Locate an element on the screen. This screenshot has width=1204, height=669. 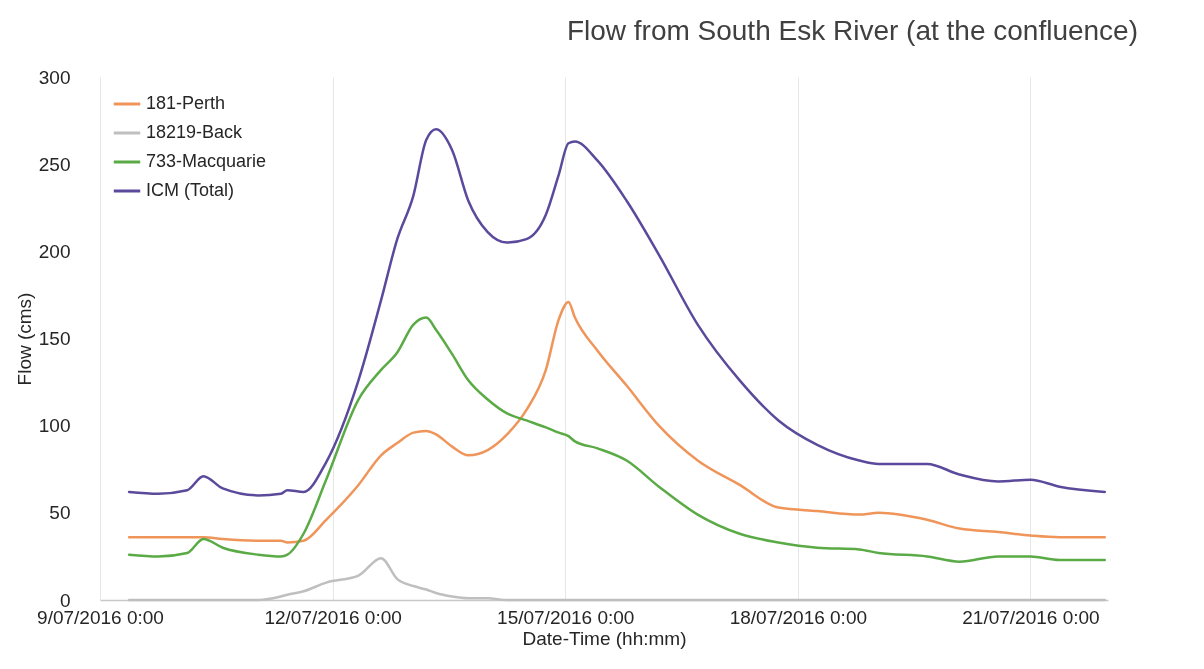
y-tick-label: 250 is located at coordinates (54, 164).